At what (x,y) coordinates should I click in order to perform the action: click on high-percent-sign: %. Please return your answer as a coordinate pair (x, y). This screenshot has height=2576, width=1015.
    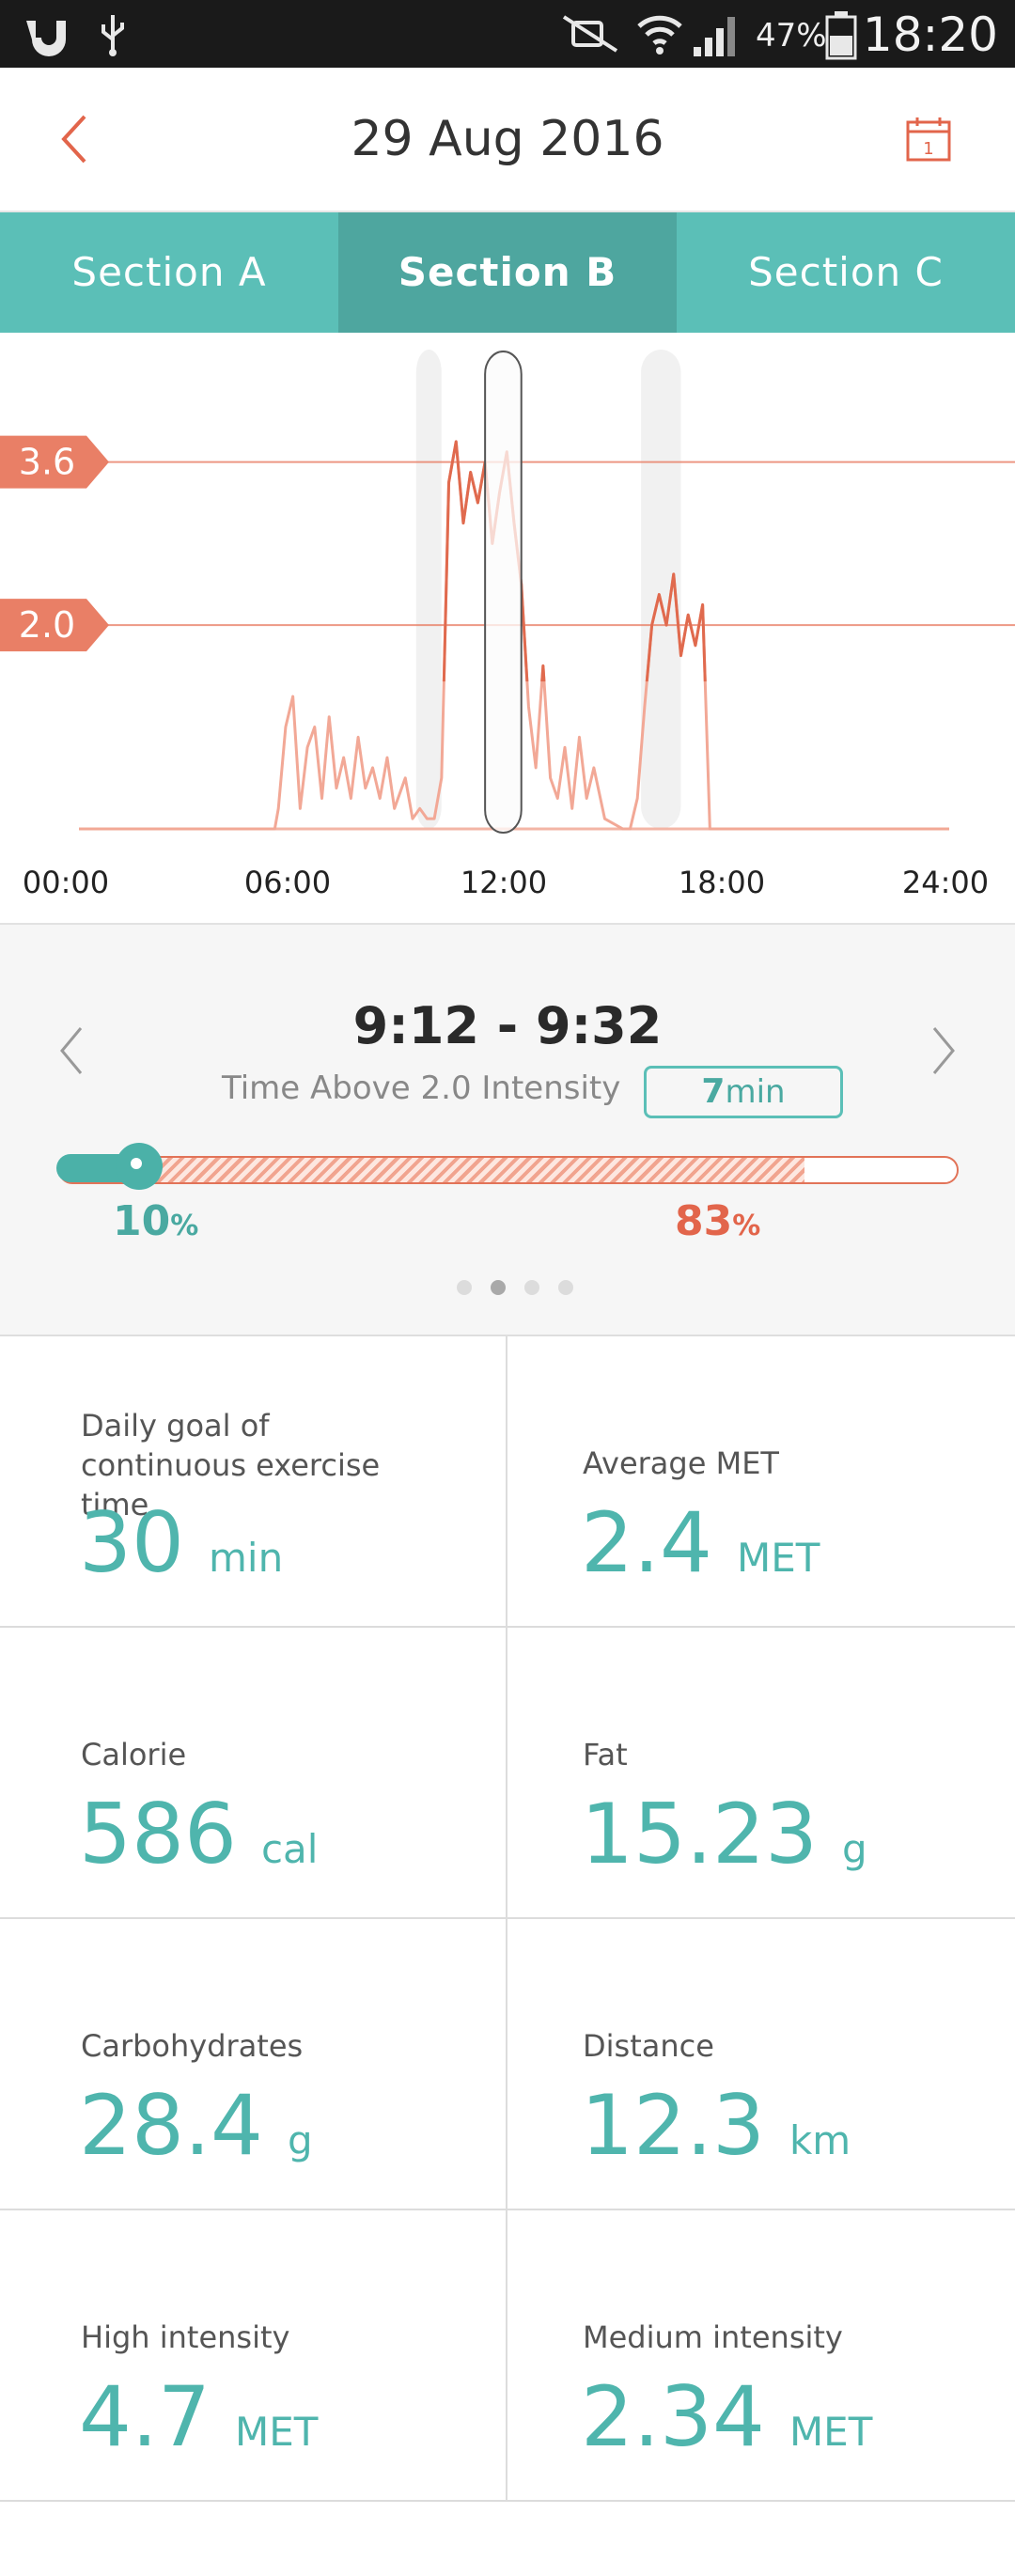
    Looking at the image, I should click on (746, 1226).